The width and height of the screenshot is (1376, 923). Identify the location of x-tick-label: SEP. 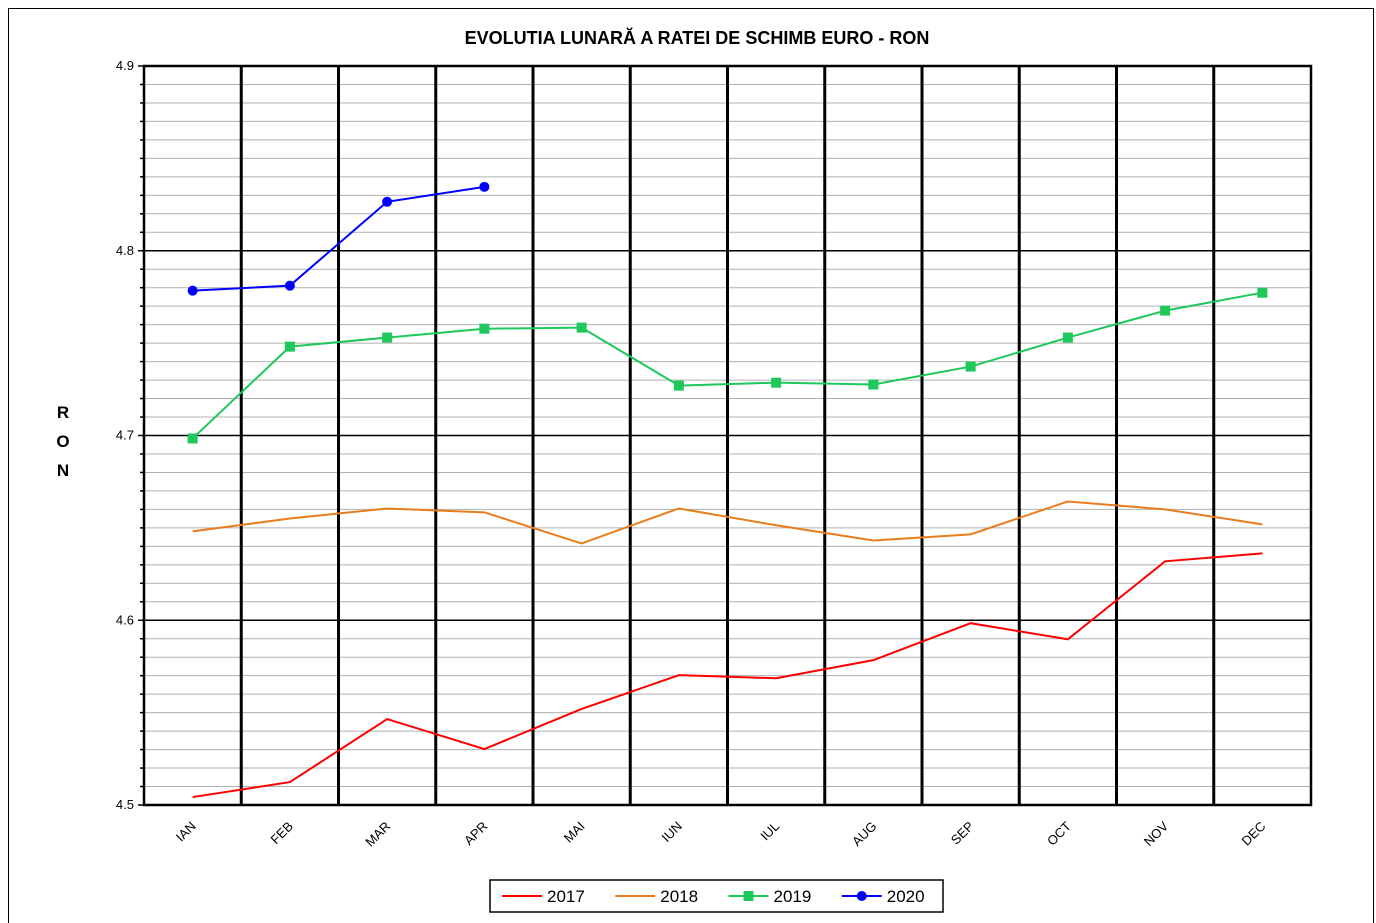
(962, 833).